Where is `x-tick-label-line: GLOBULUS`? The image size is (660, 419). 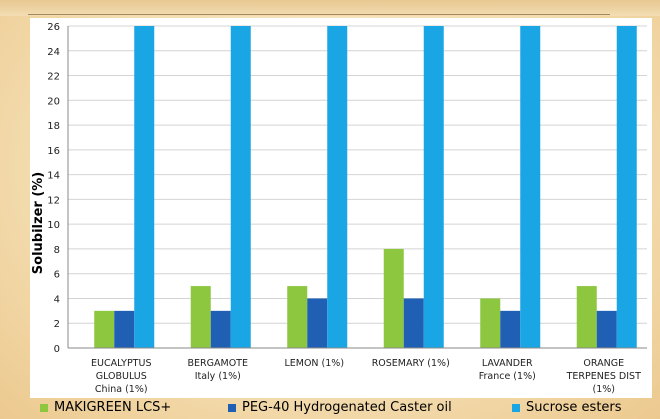
x-tick-label-line: GLOBULUS is located at coordinates (121, 376).